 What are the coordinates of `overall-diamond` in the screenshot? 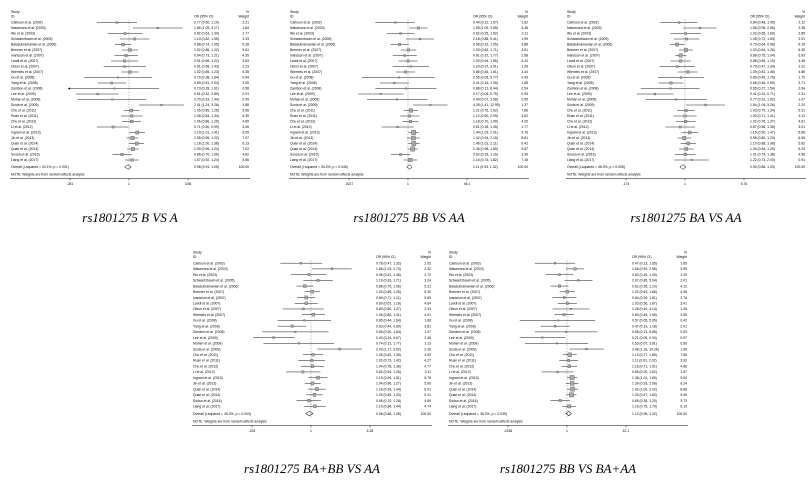 It's located at (409, 167).